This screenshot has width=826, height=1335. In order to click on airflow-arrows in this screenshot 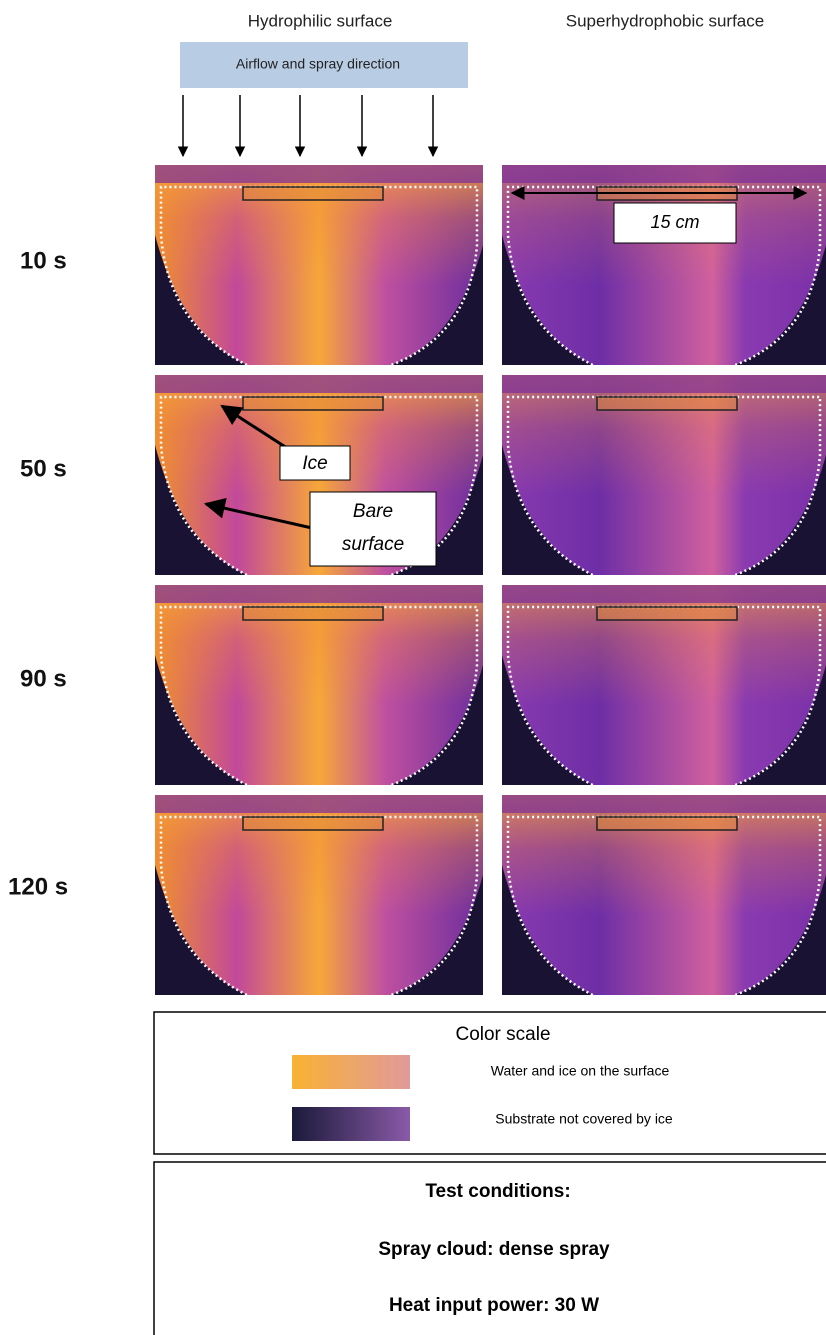, I will do `click(308, 126)`.